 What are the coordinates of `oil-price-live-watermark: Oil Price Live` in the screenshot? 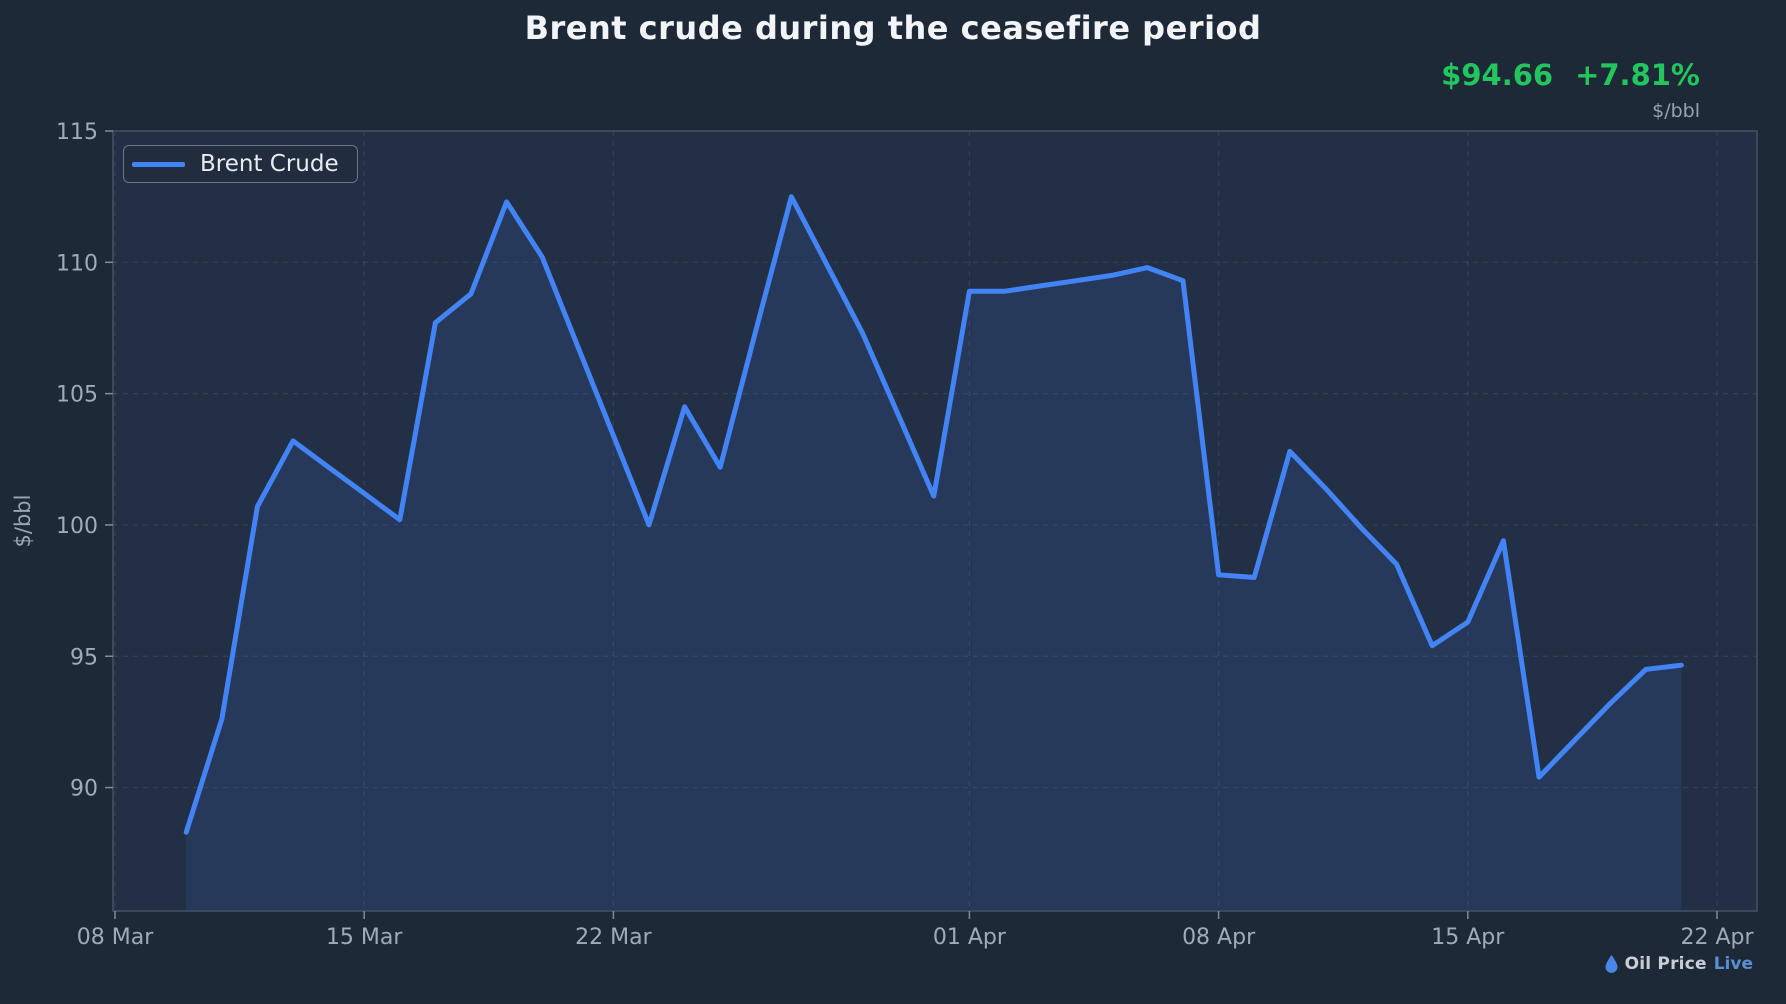 It's located at (1679, 964).